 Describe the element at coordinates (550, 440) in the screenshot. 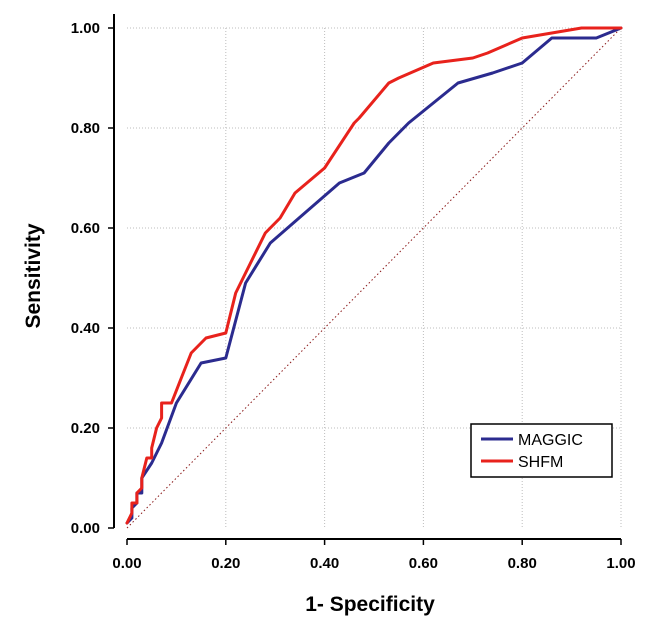

I see `legend-label-maggic: MAGGIC` at that location.